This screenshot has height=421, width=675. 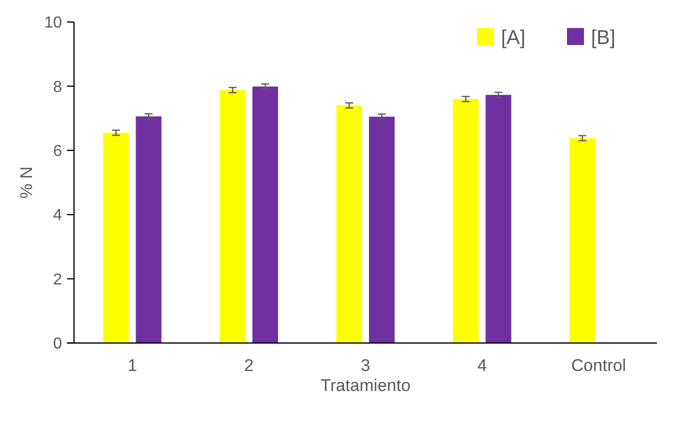 I want to click on x-tick-label: 4, so click(x=482, y=365).